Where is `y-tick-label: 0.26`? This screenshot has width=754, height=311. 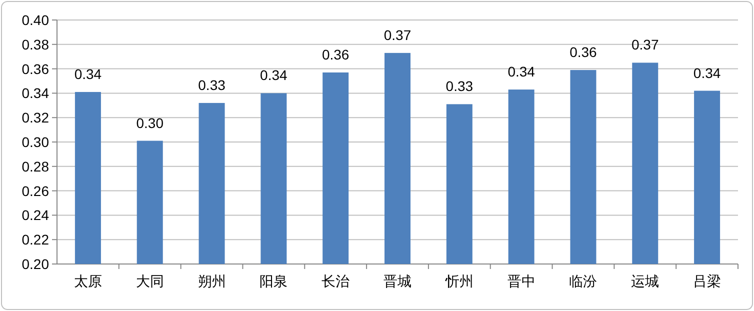 y-tick-label: 0.26 is located at coordinates (36, 190).